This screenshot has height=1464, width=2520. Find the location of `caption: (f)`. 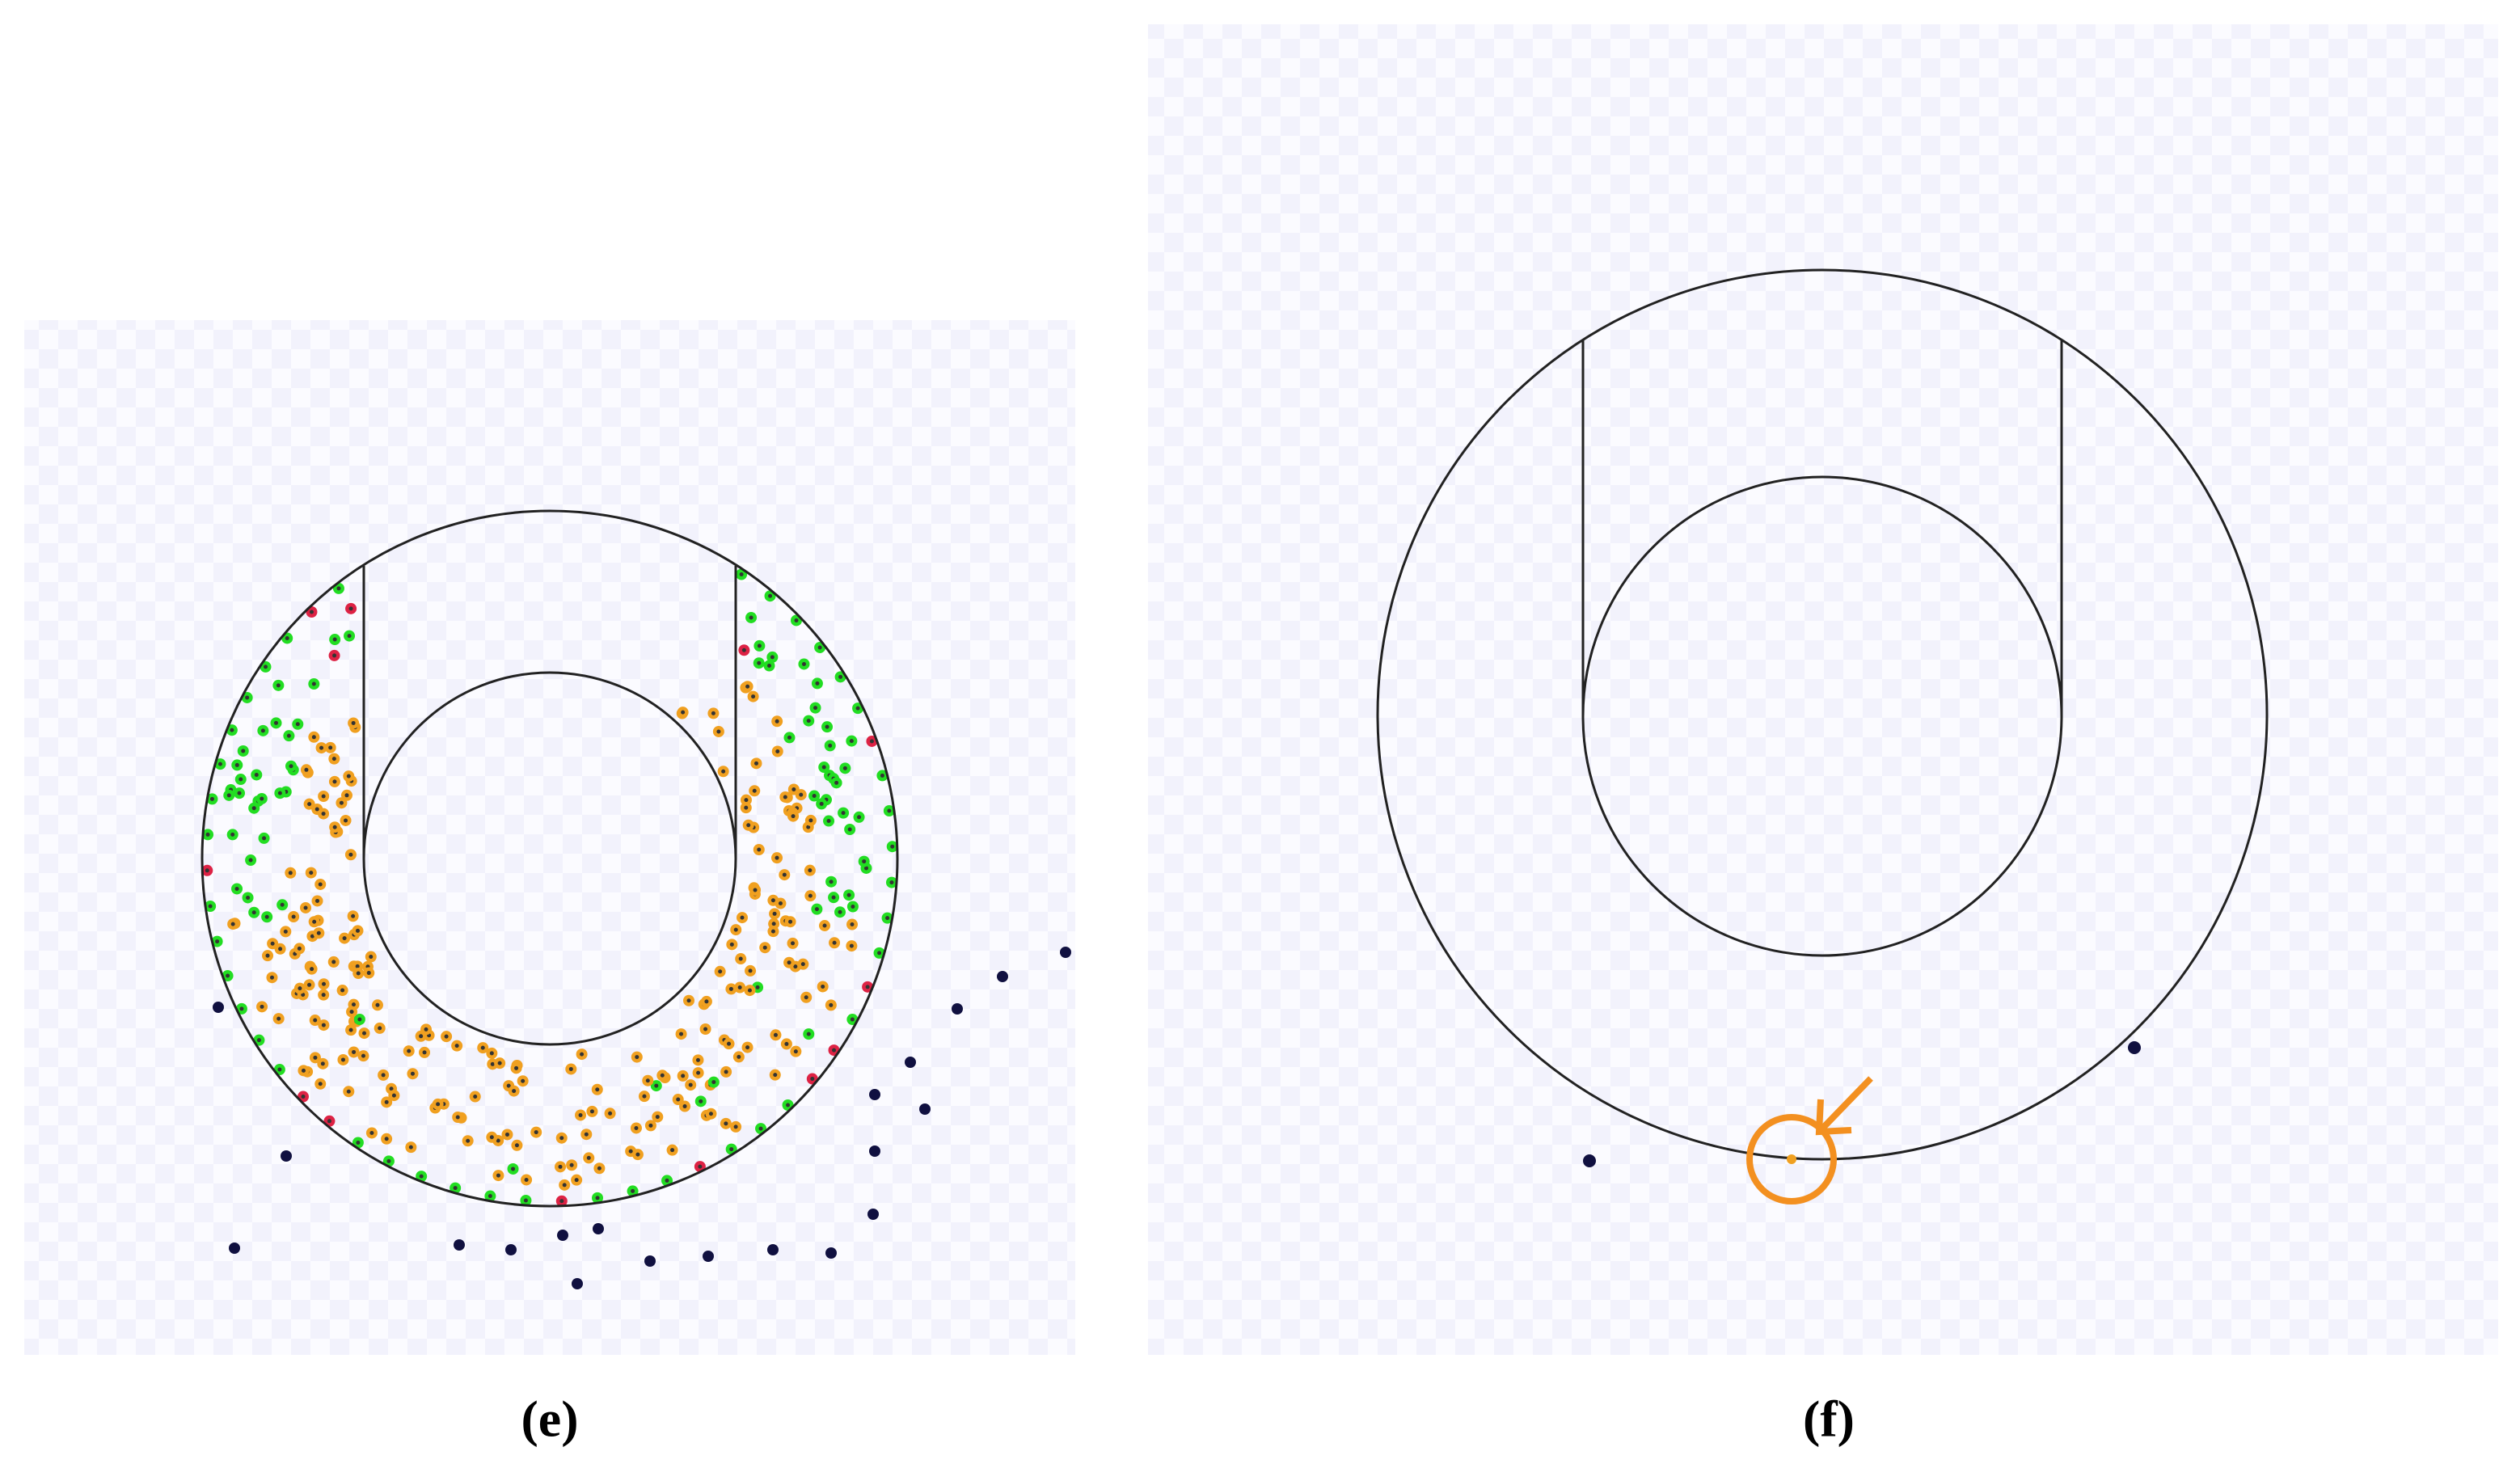

caption: (f) is located at coordinates (1829, 1419).